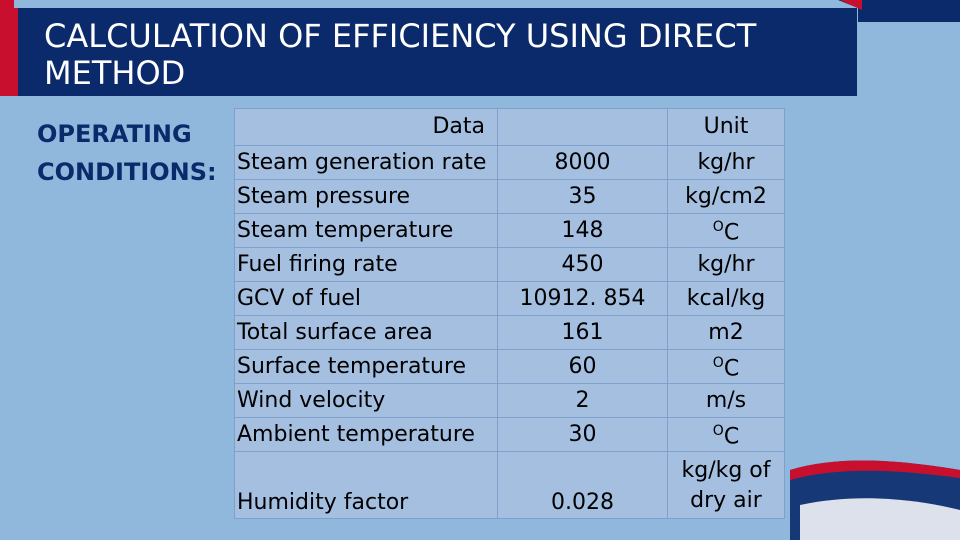  I want to click on row-param: Surface temperature, so click(366, 366).